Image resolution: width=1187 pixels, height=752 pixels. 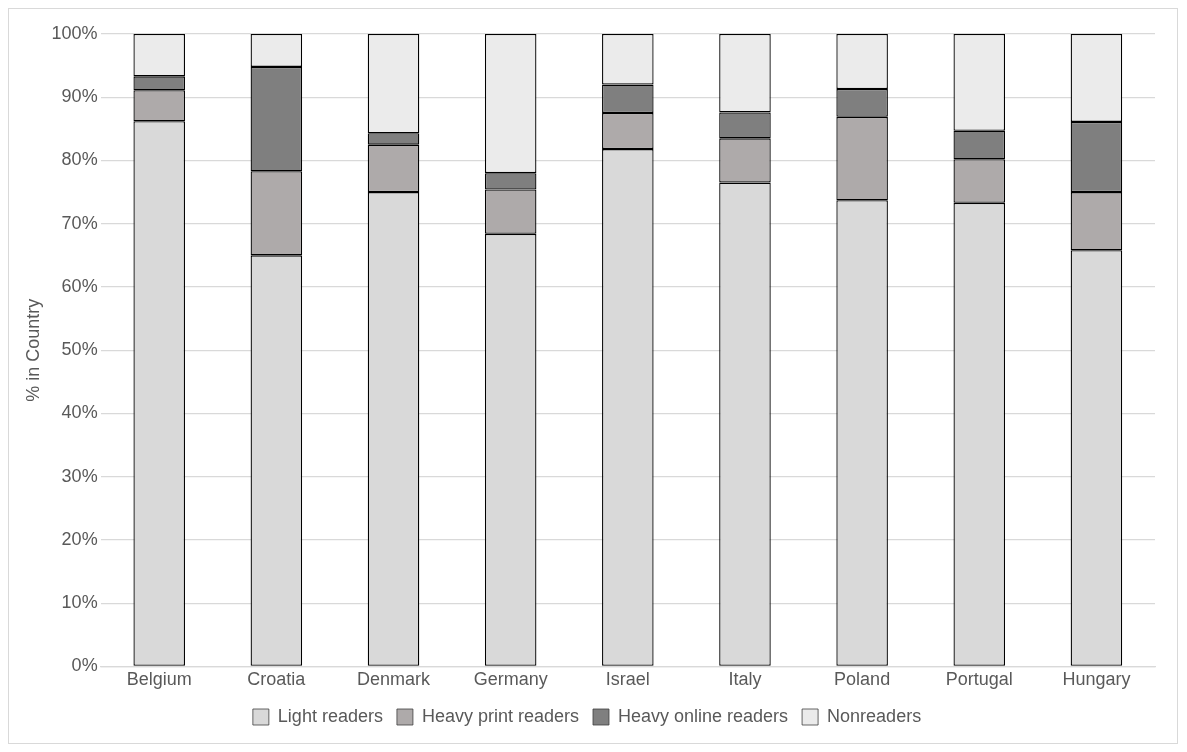 What do you see at coordinates (79, 602) in the screenshot?
I see `y-tick-label: 10%` at bounding box center [79, 602].